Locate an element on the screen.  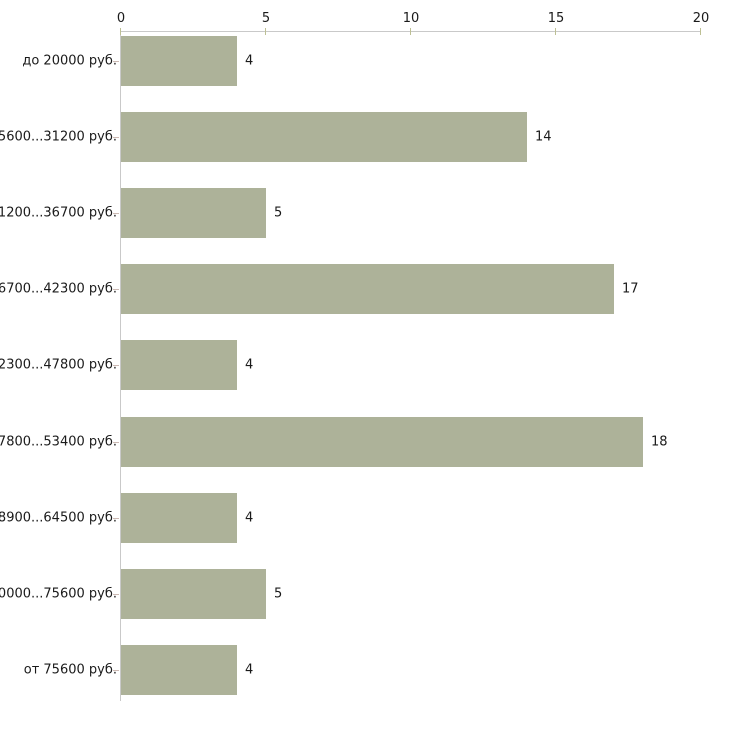
x-tick-label: 20 is located at coordinates (701, 18).